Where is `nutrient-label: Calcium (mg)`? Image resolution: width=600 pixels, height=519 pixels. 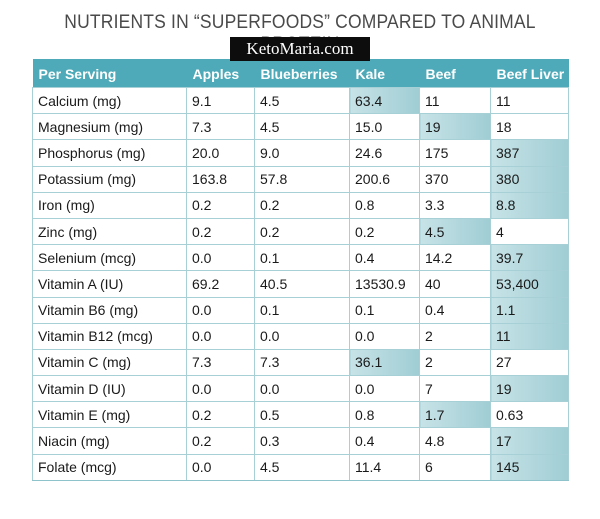
nutrient-label: Calcium (mg) is located at coordinates (109, 100).